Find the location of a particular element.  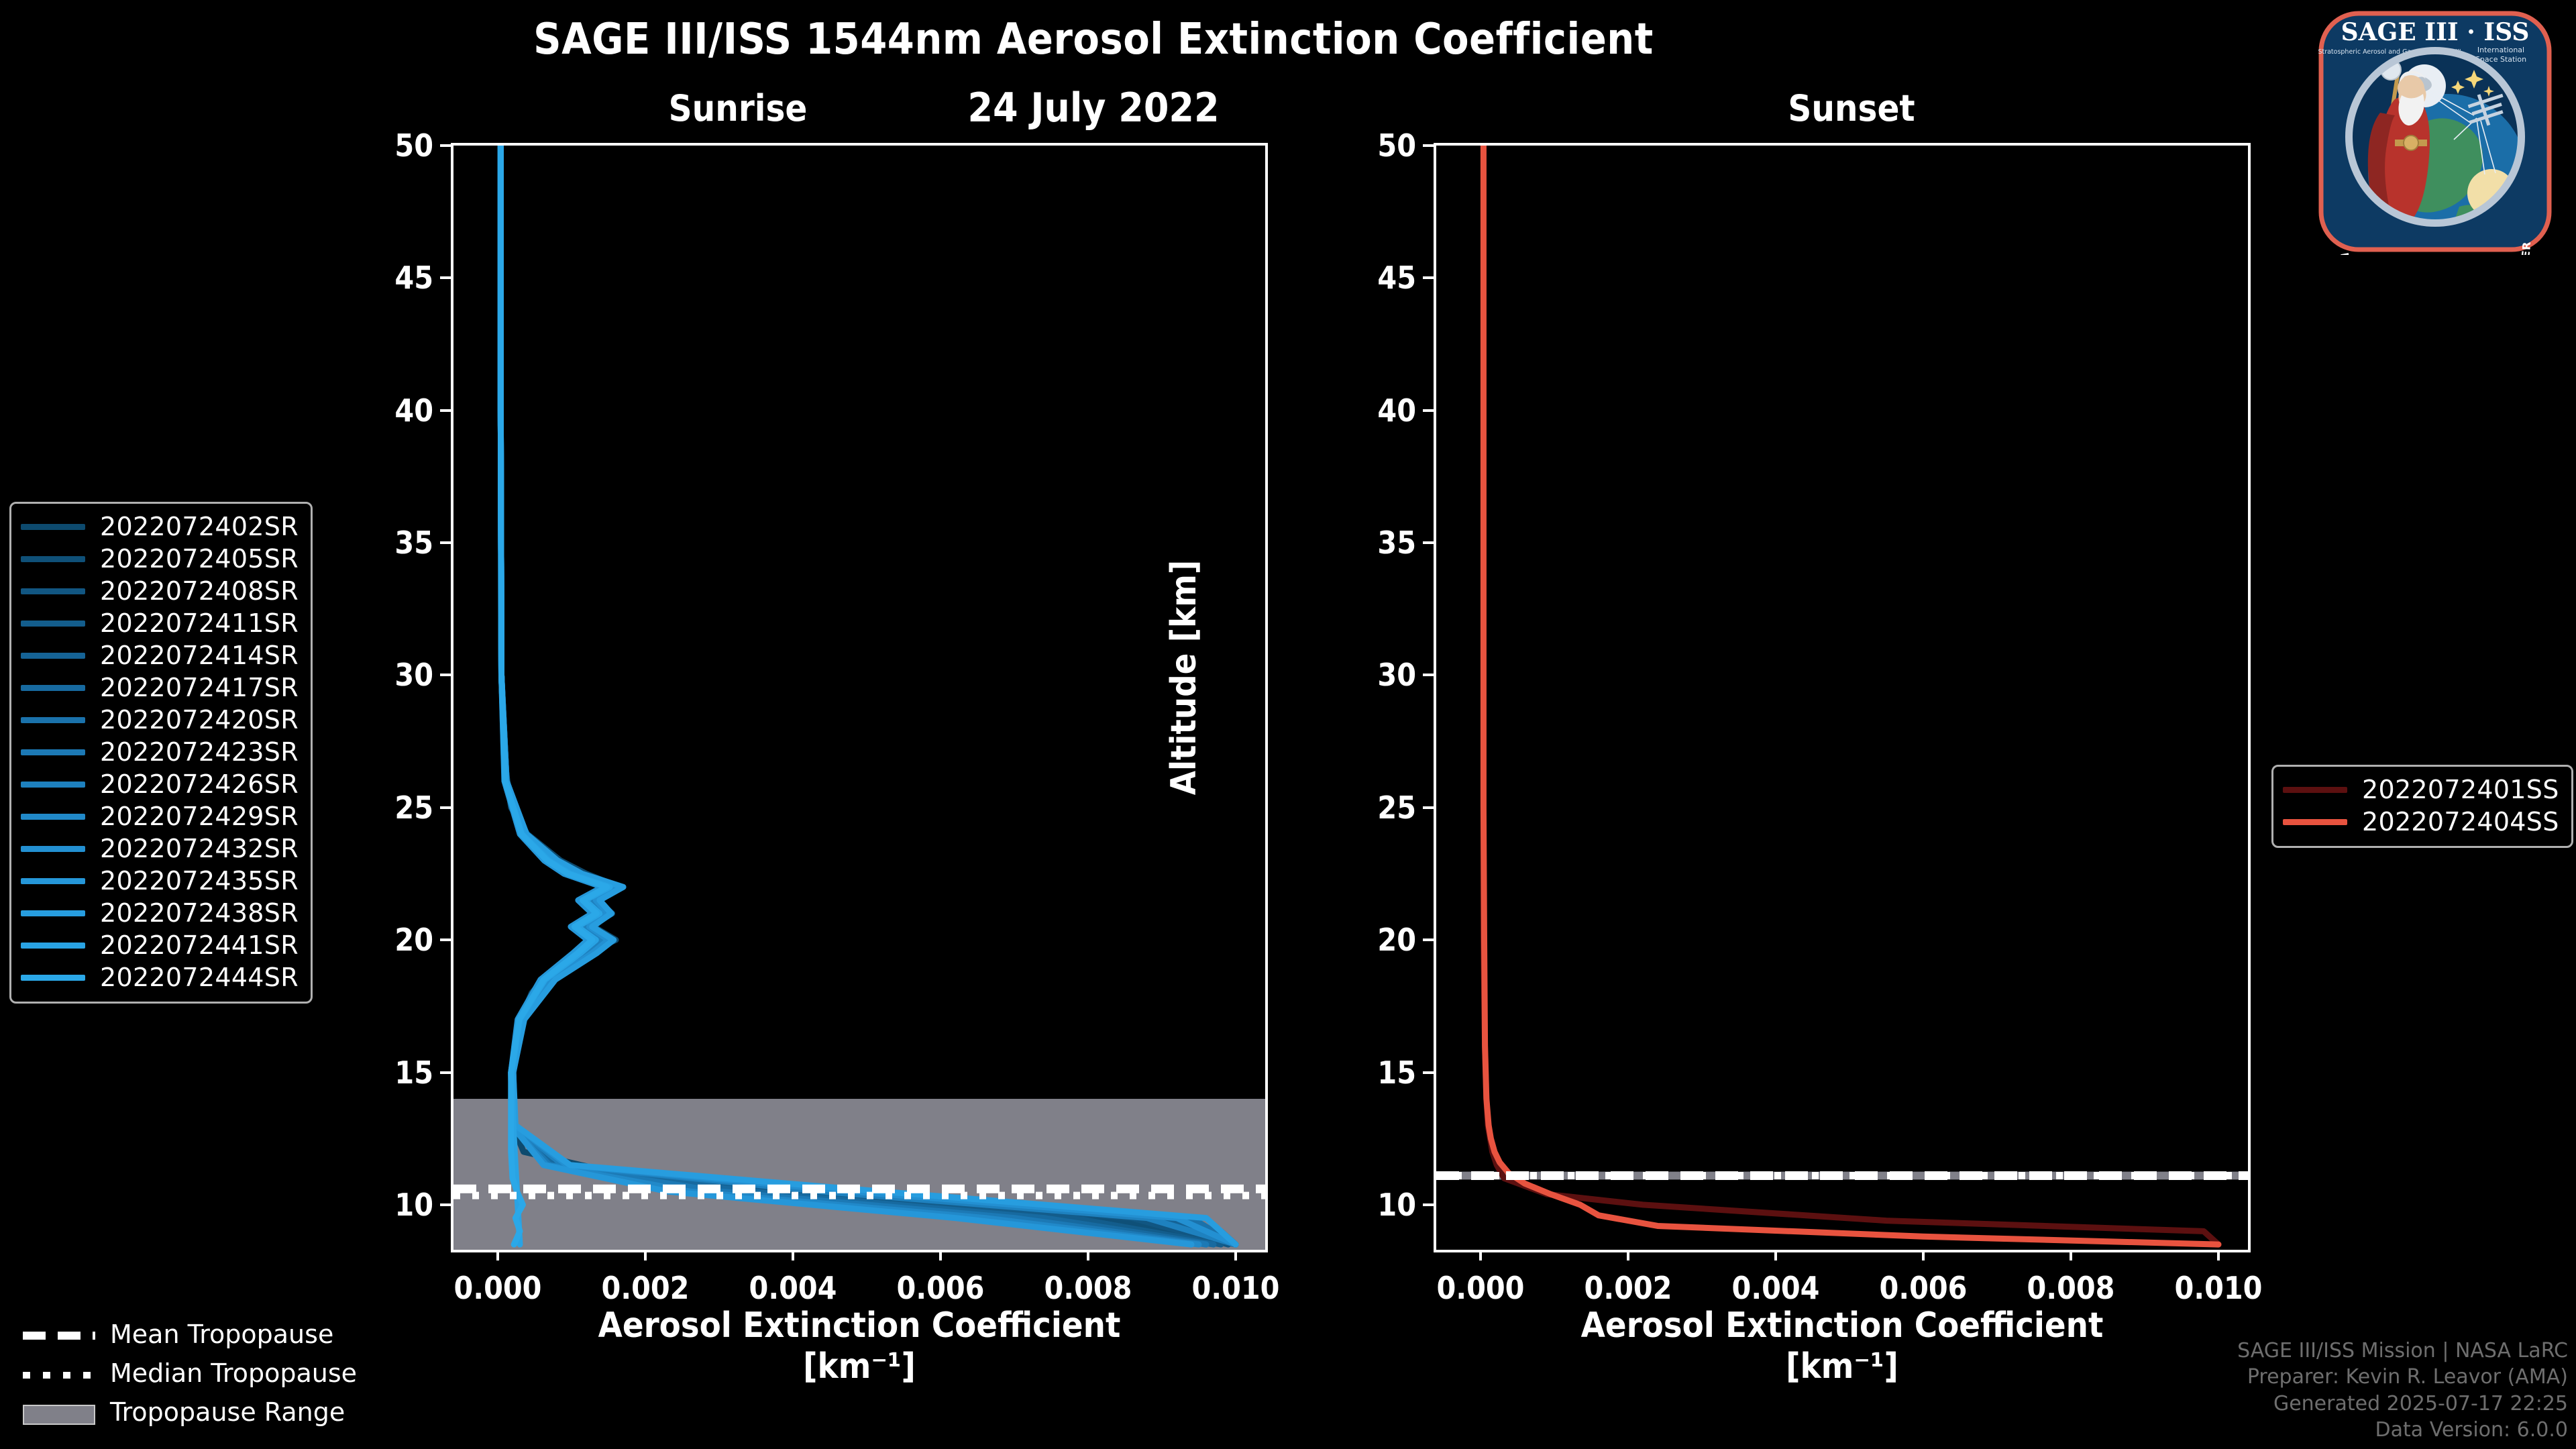

x-tick-label: 0.002 is located at coordinates (1628, 1288).